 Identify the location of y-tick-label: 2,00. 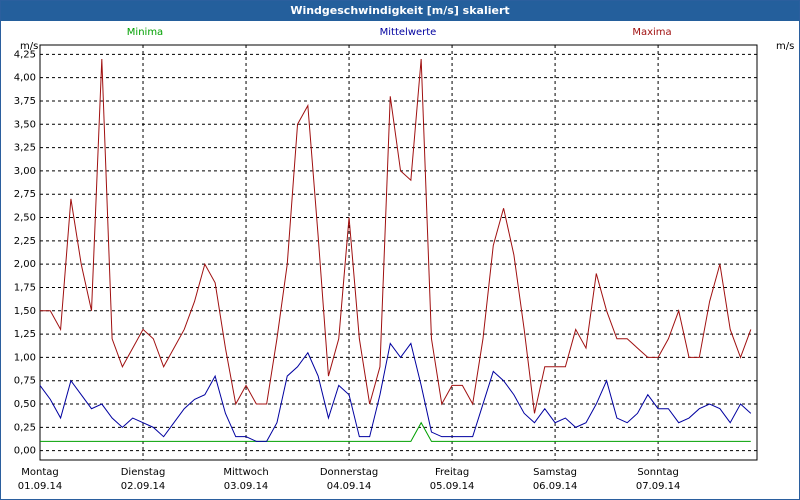
(25, 264).